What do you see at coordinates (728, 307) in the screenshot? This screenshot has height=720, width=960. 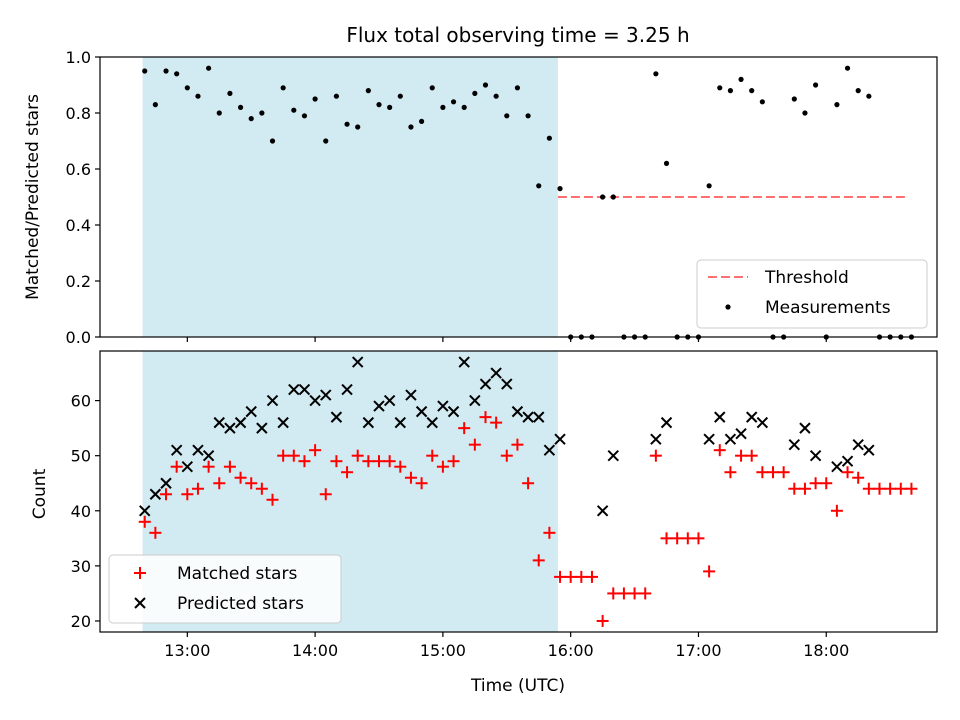 I see `measurement-legend-swatch` at bounding box center [728, 307].